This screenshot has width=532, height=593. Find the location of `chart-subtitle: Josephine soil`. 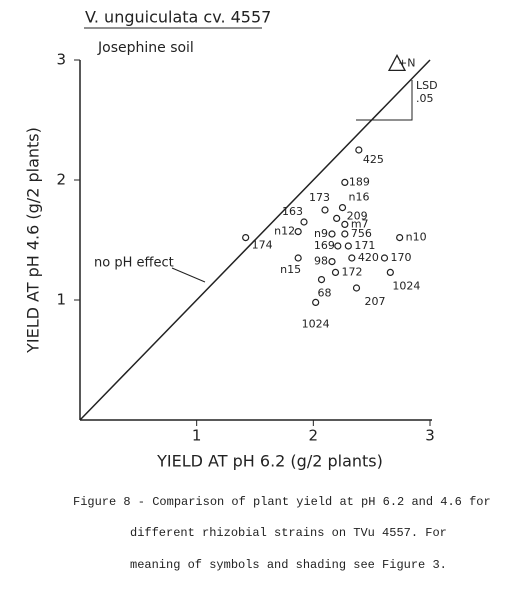

chart-subtitle: Josephine soil is located at coordinates (145, 48).